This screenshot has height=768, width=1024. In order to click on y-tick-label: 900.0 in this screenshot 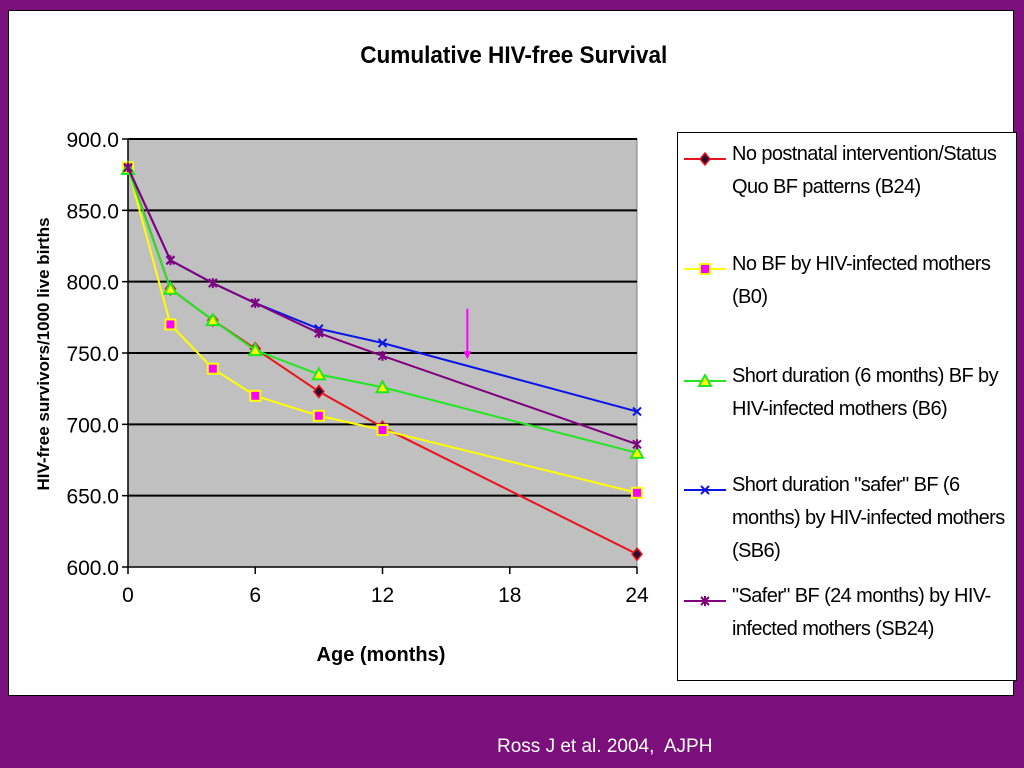, I will do `click(92, 140)`.